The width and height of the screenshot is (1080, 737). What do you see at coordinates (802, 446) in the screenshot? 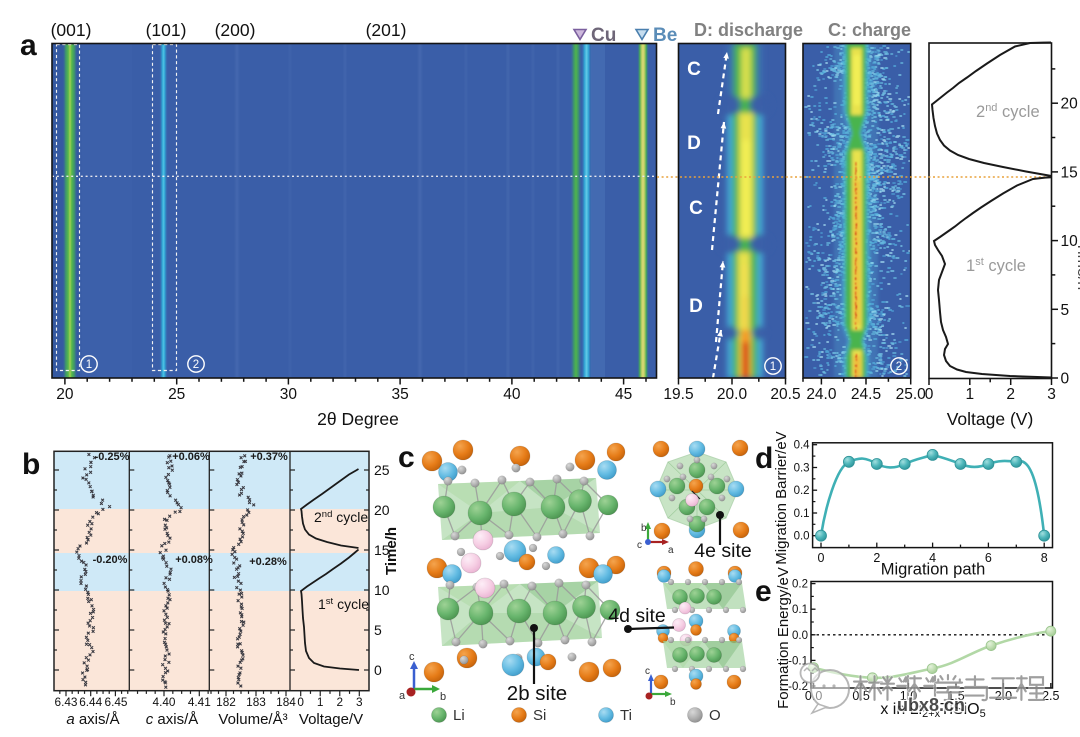
I see `svg-text: 0.4` at bounding box center [802, 446].